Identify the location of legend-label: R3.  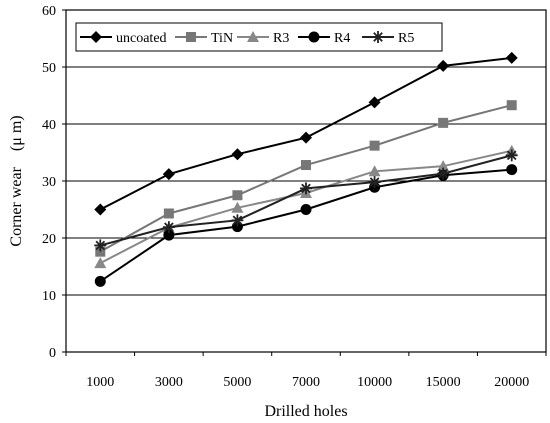
(281, 38).